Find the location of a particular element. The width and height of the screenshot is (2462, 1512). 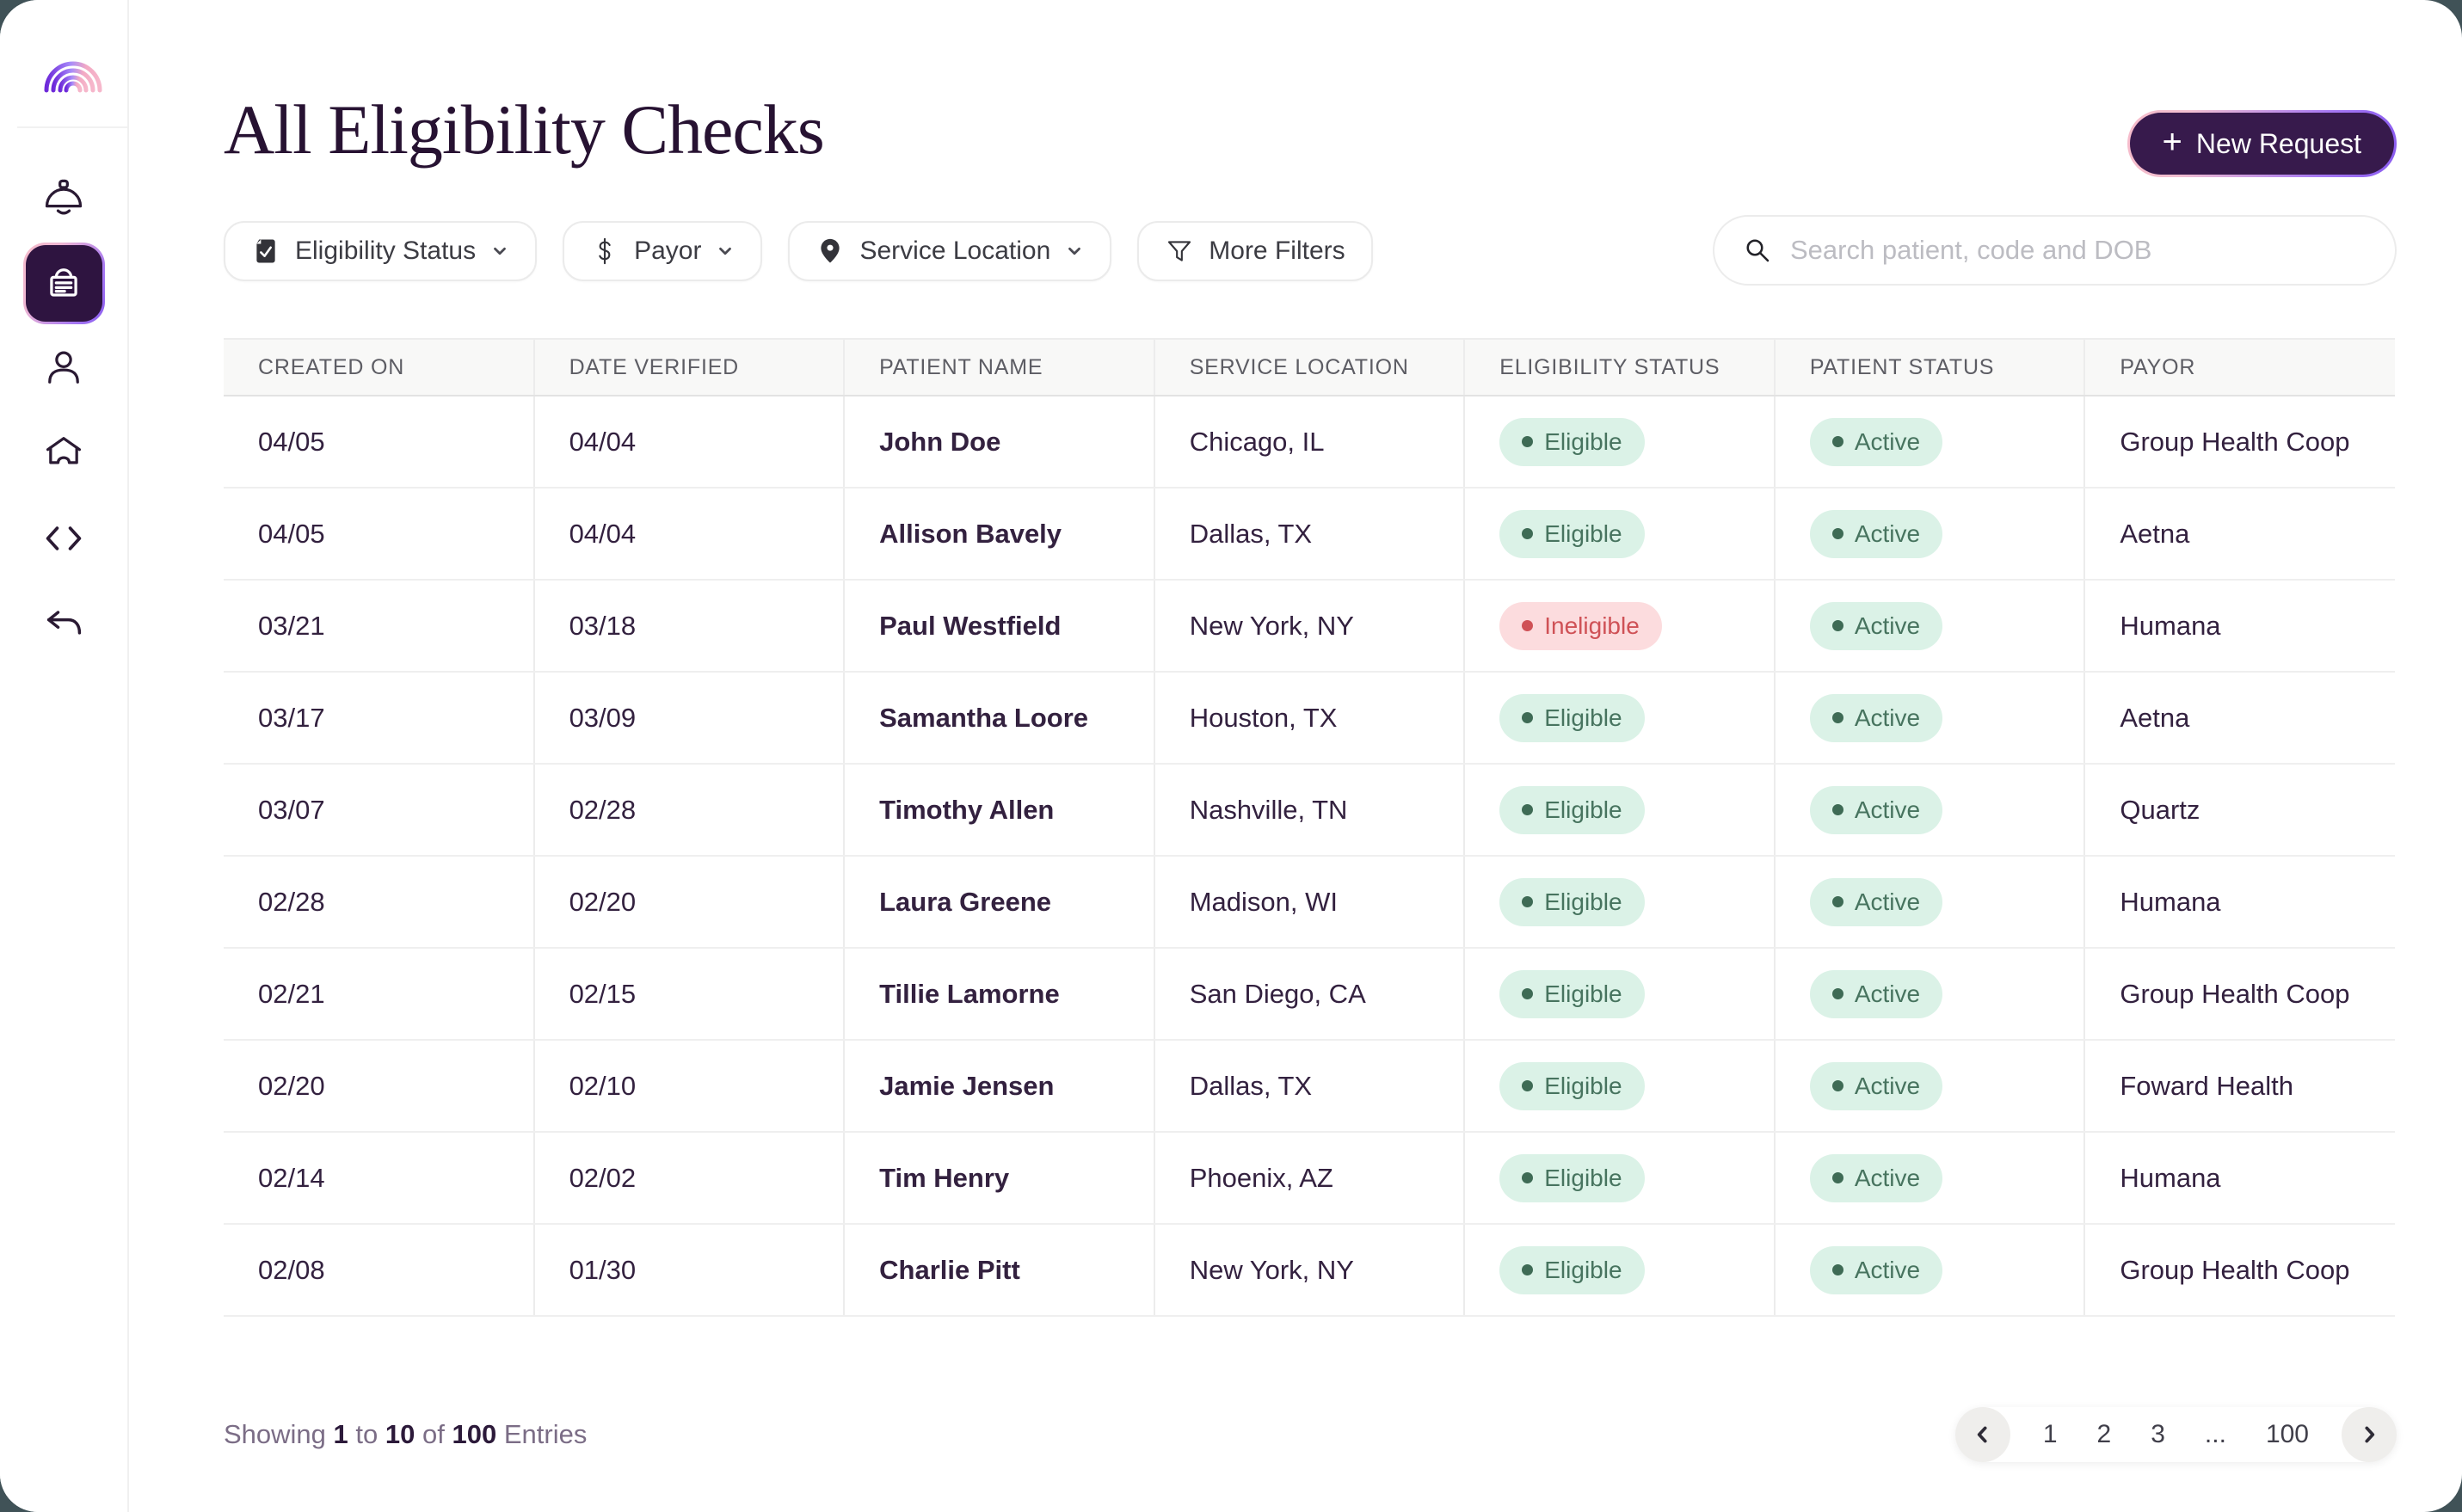

search-icon is located at coordinates (1757, 251).